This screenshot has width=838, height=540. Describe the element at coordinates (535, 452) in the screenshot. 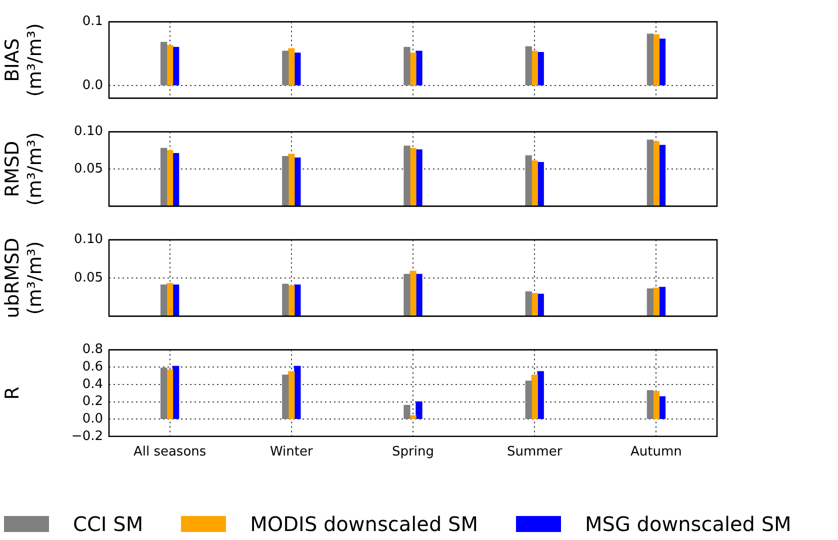

I see `x-tick-label: Summer` at that location.